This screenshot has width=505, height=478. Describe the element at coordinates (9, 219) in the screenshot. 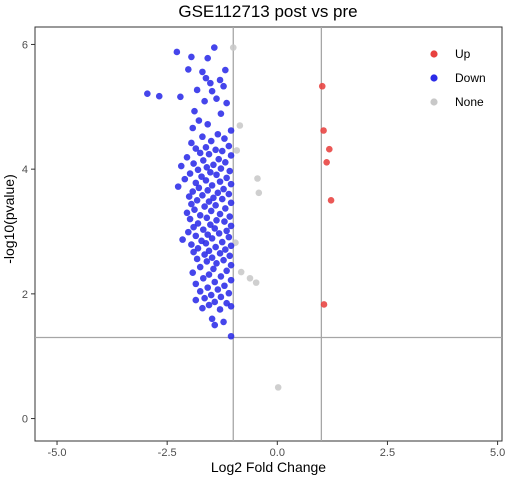

I see `y-axis-label: -log10(pvalue)` at that location.